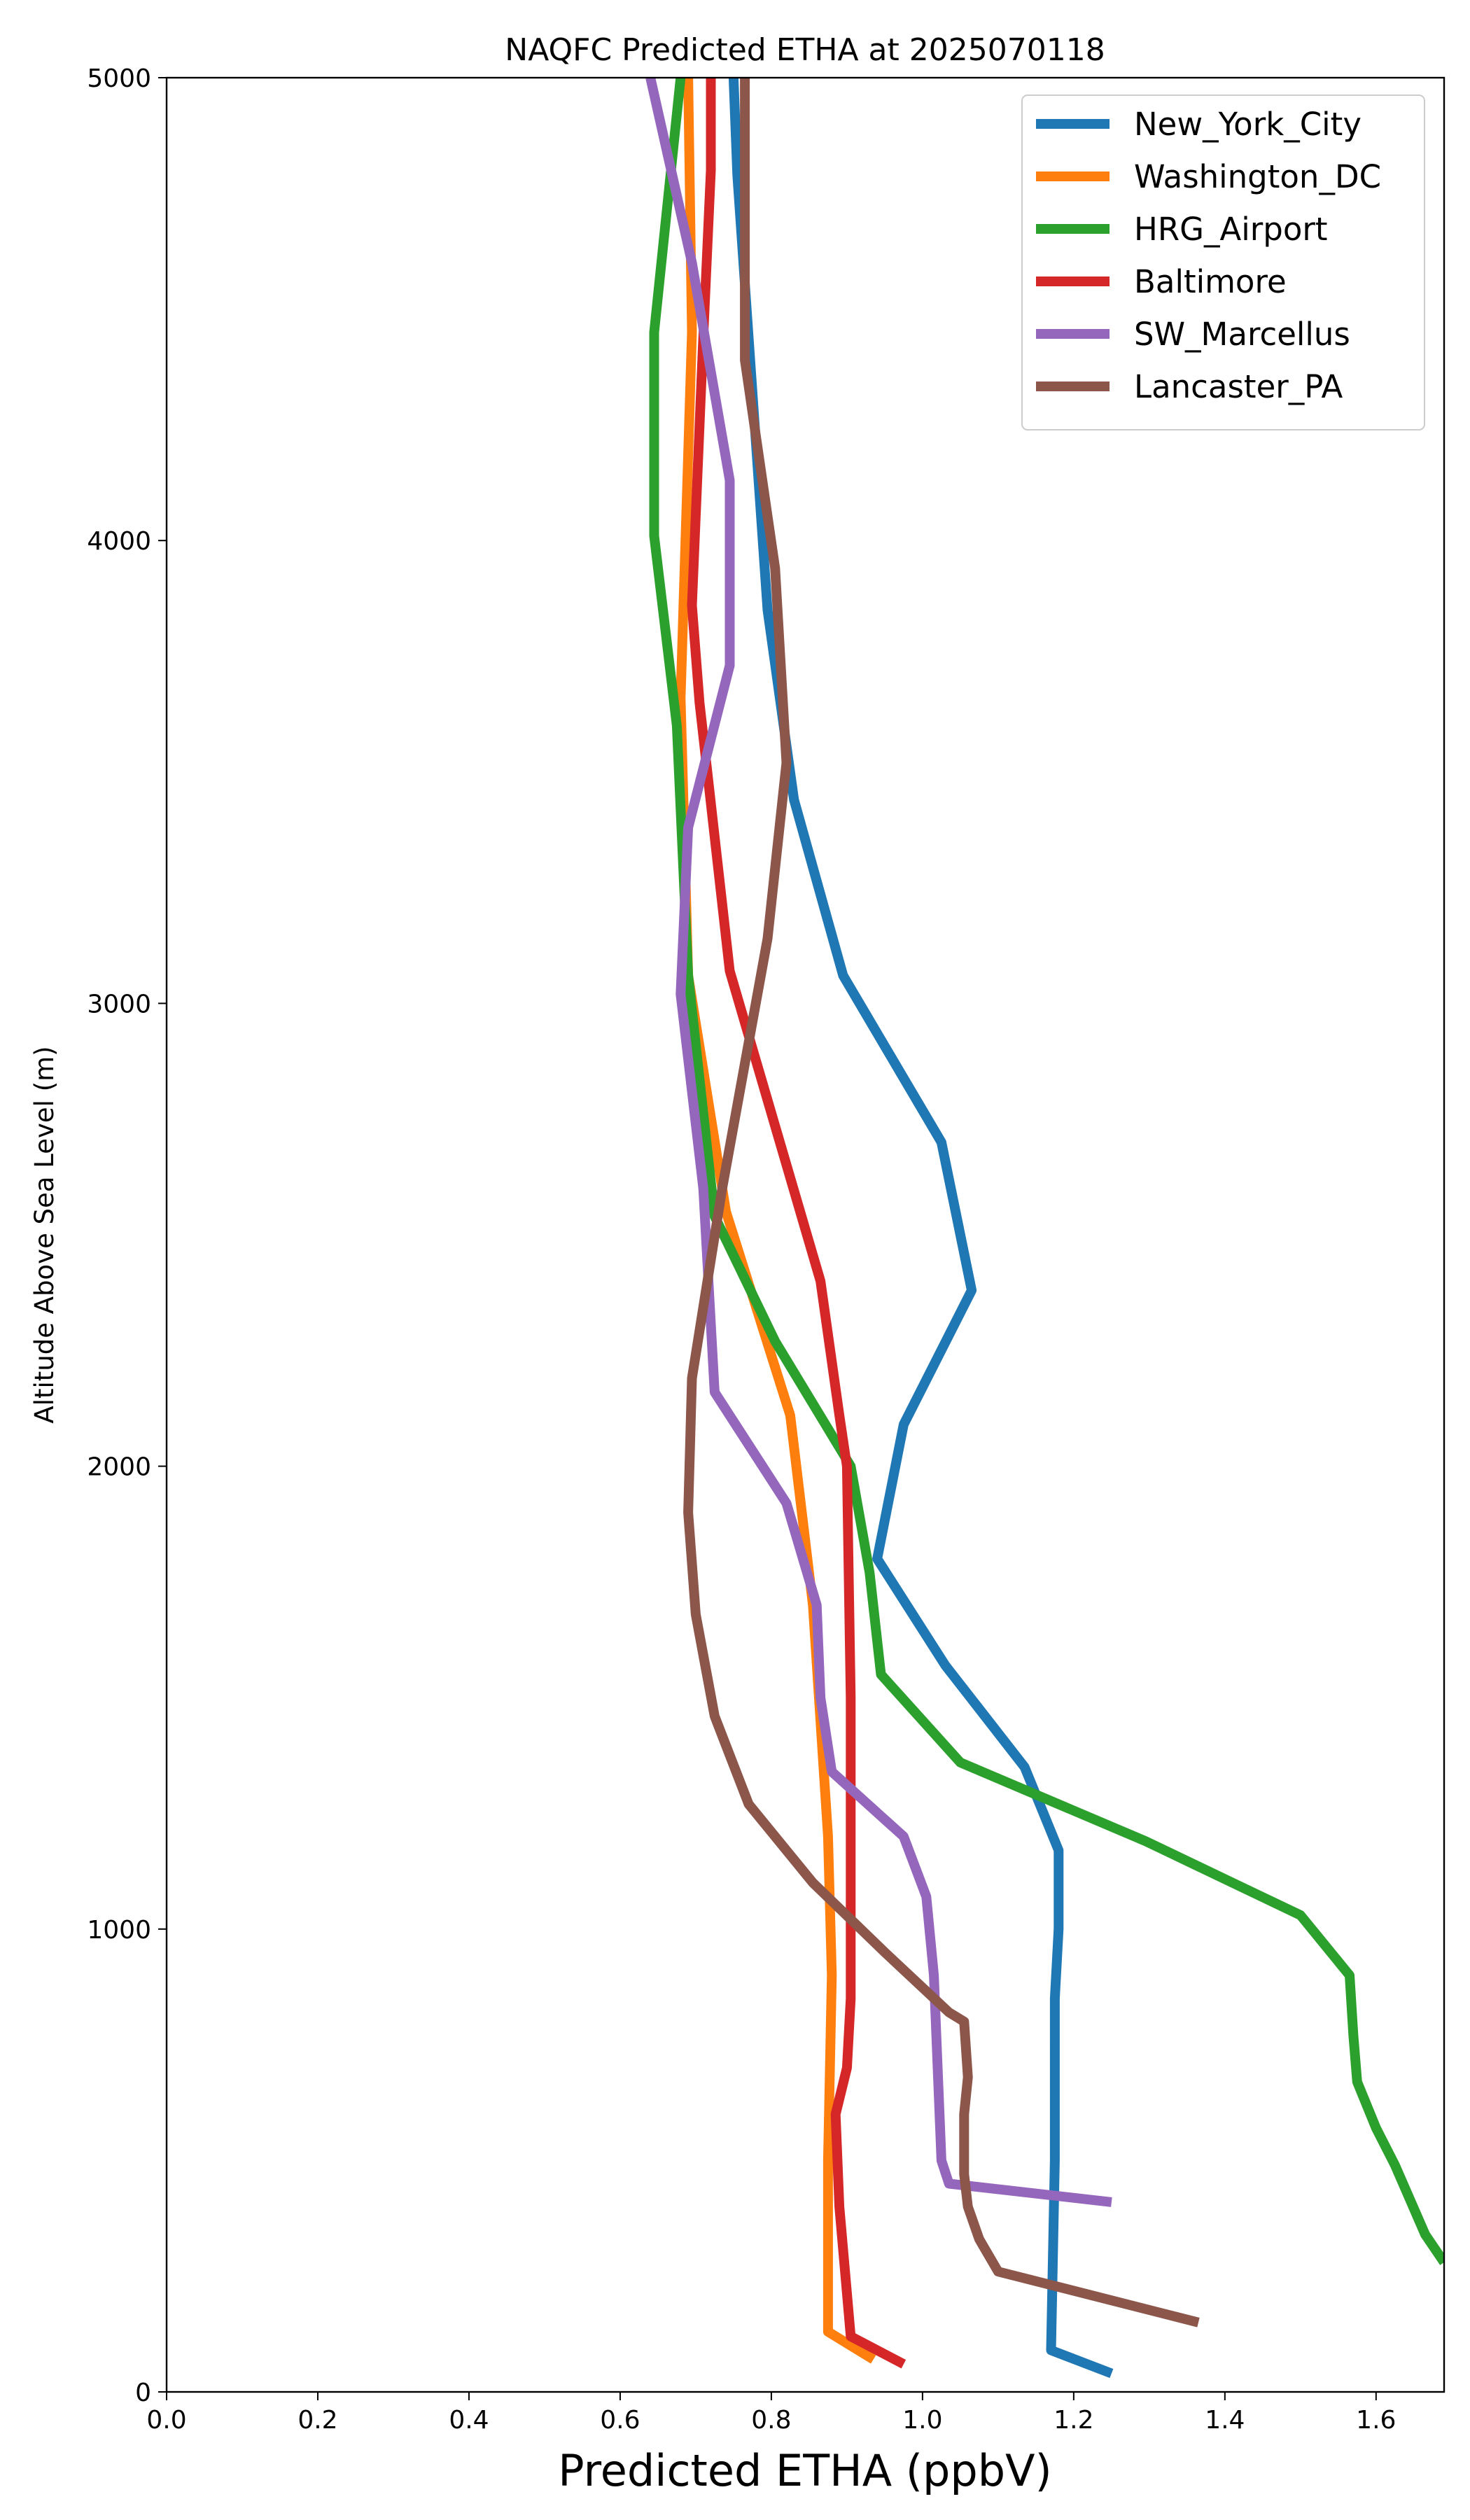  Describe the element at coordinates (469, 2420) in the screenshot. I see `x-tick-label: 0.4` at that location.